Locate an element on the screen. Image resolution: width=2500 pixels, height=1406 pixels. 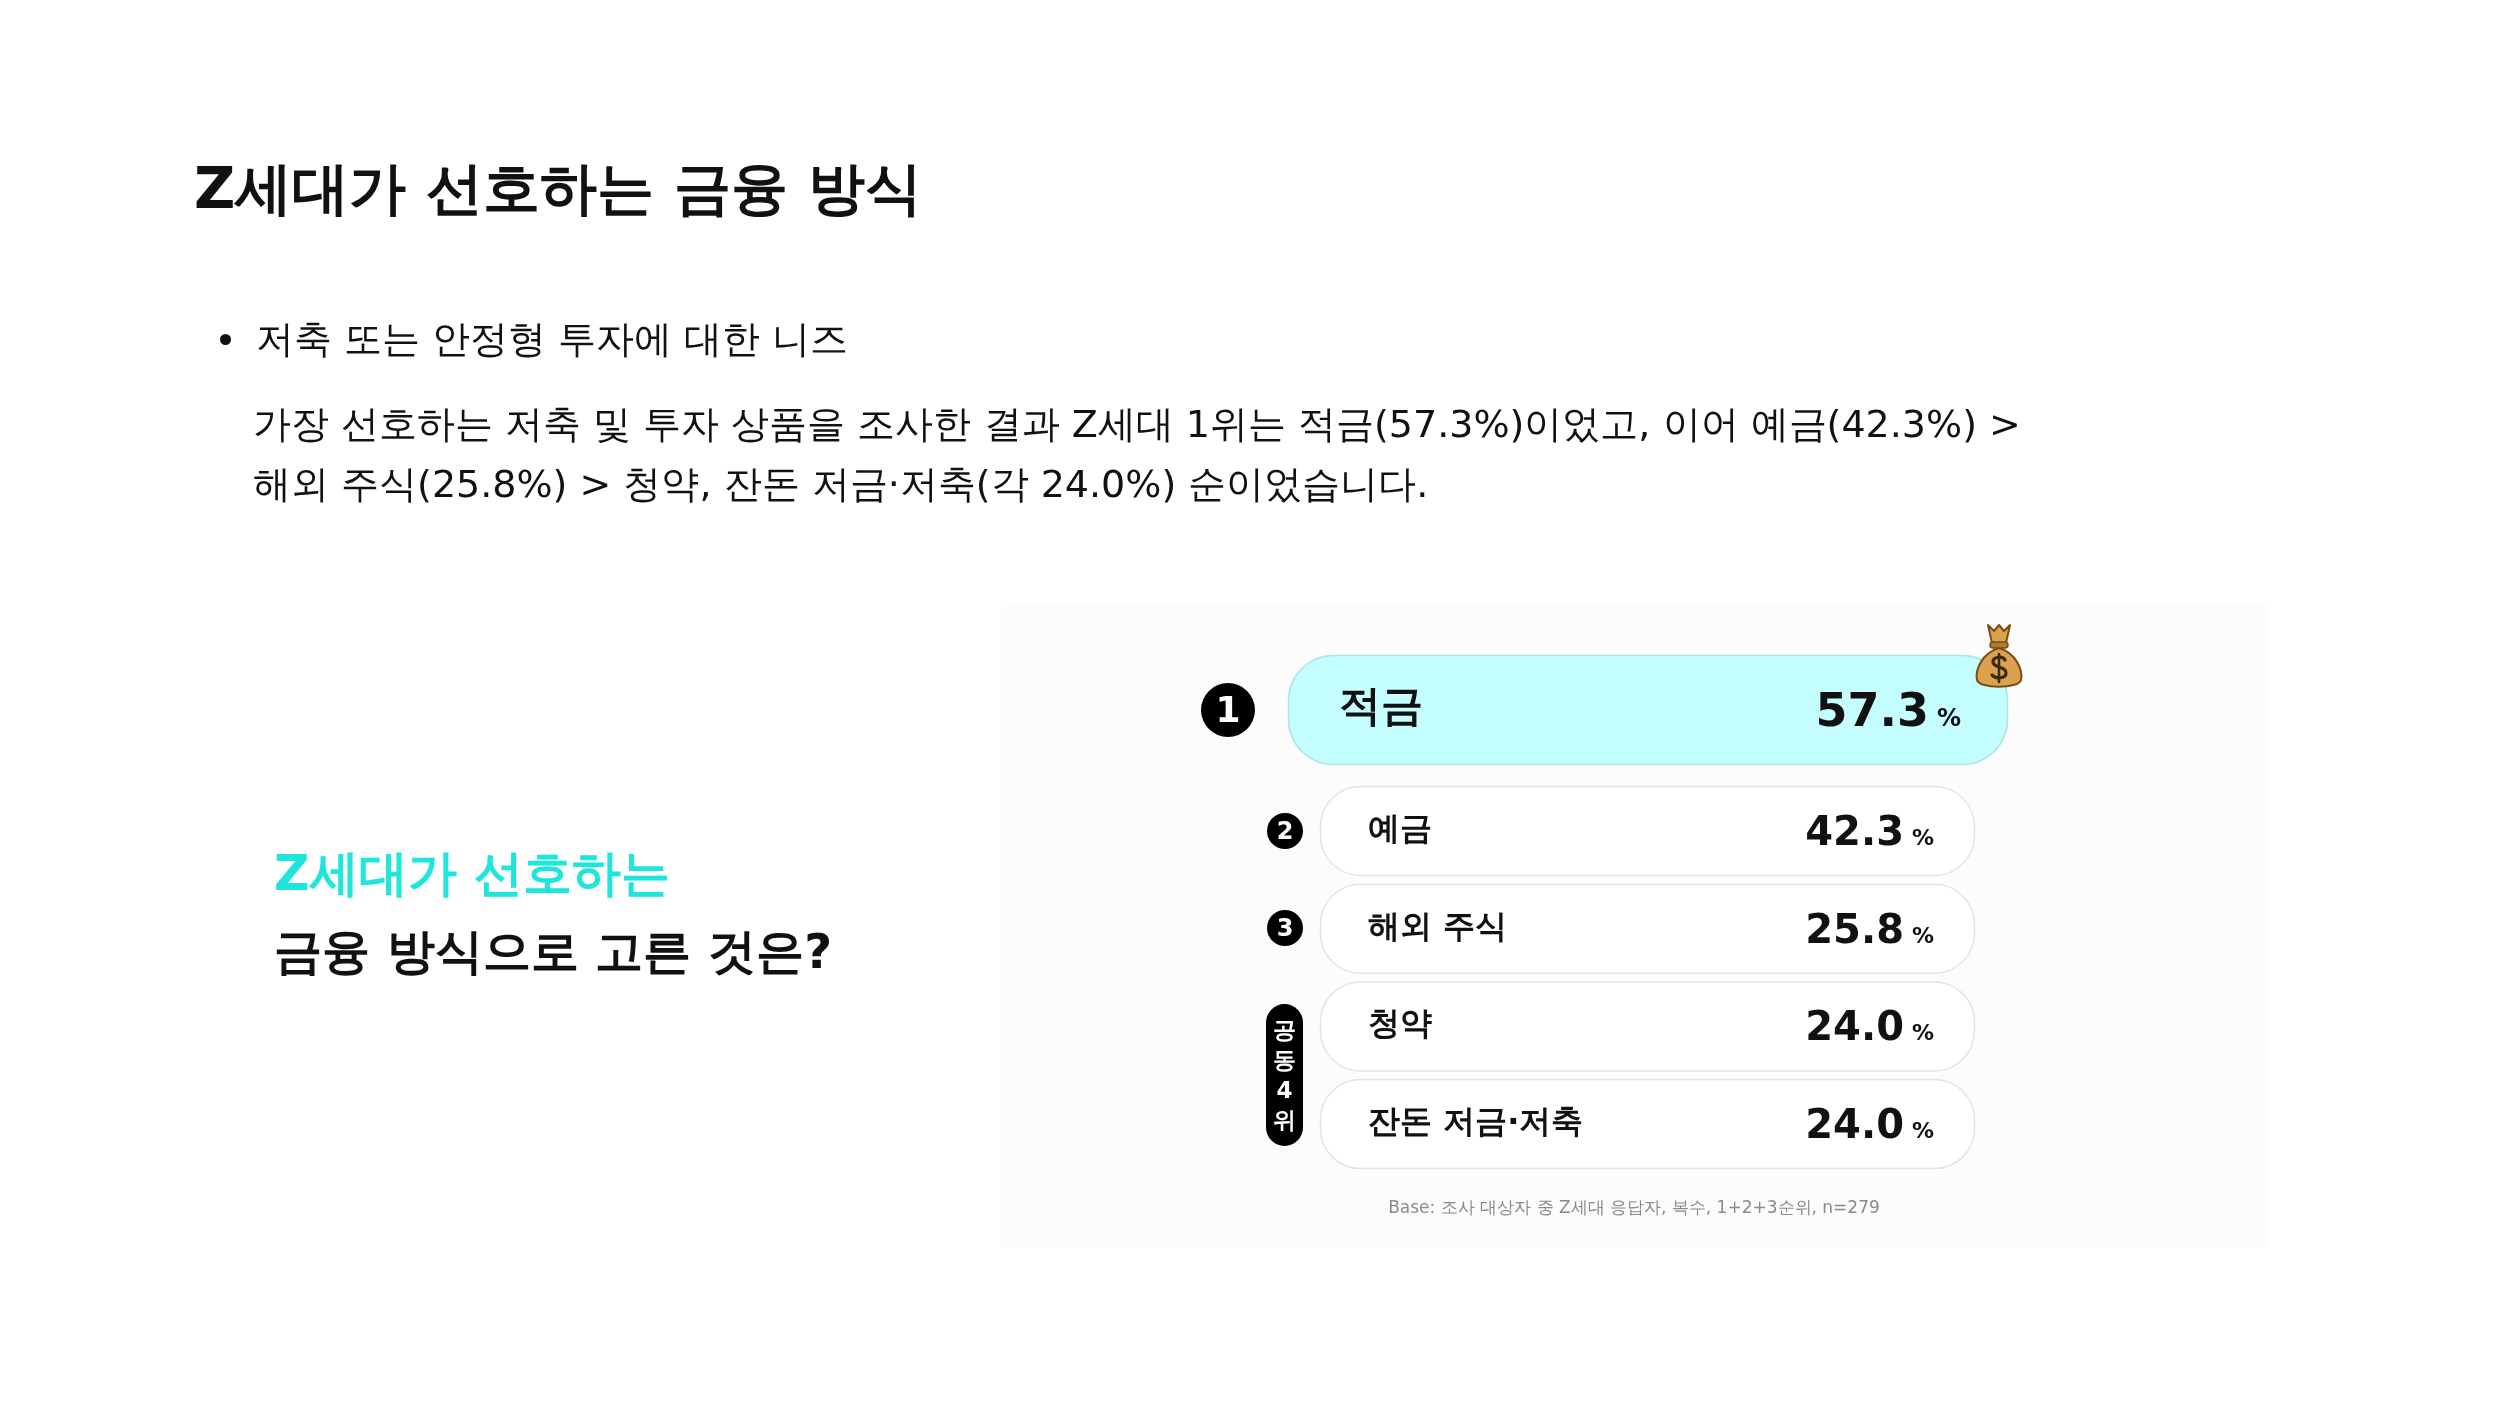
text: 3 is located at coordinates (1285, 928).